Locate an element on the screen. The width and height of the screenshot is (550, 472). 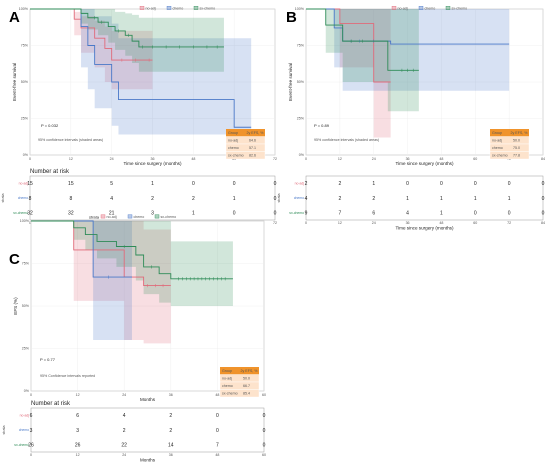
efs-table-head-cell: 2y EFS, % is located at coordinates (520, 133).